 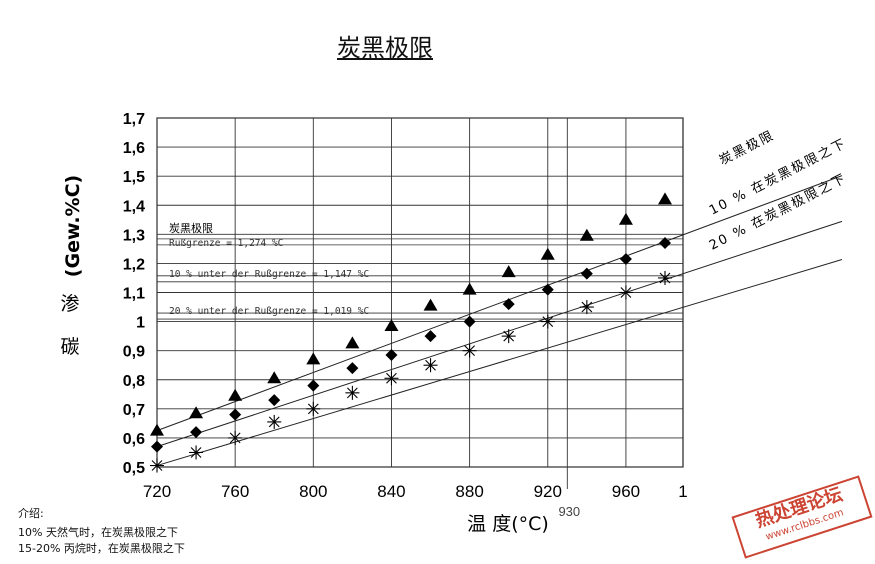 I want to click on y-tick-label: 1,1, so click(x=134, y=294).